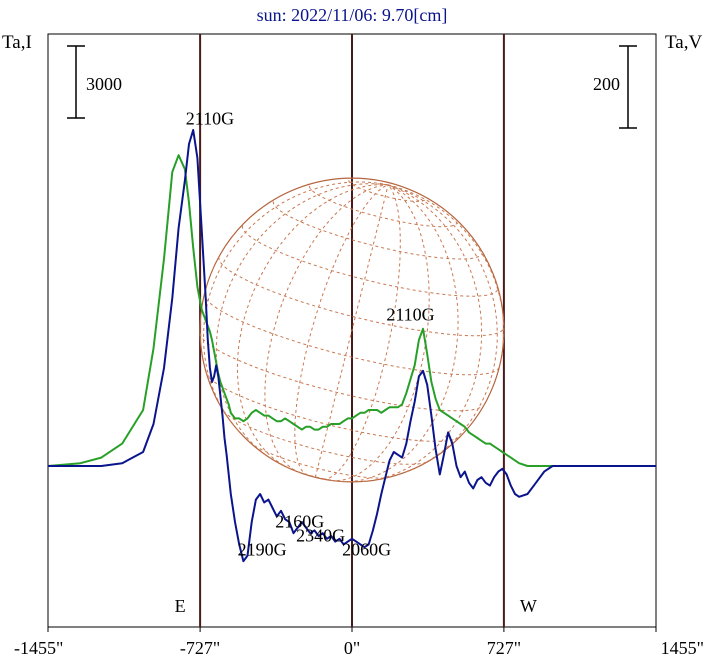 This screenshot has width=708, height=662. What do you see at coordinates (38, 648) in the screenshot?
I see `x-tick-label: -1455"` at bounding box center [38, 648].